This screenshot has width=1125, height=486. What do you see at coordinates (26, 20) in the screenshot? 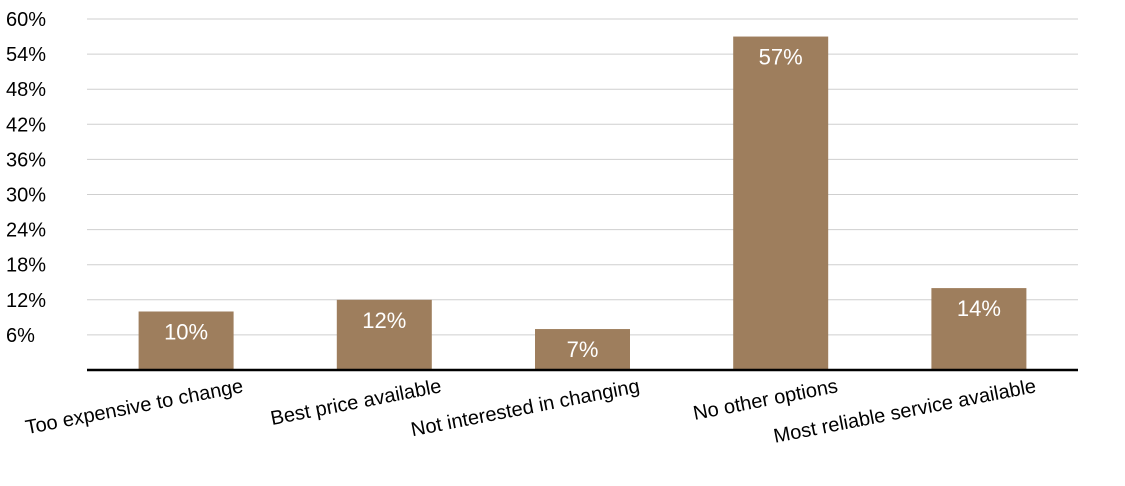
I see `y-tick-label: 60%` at bounding box center [26, 20].